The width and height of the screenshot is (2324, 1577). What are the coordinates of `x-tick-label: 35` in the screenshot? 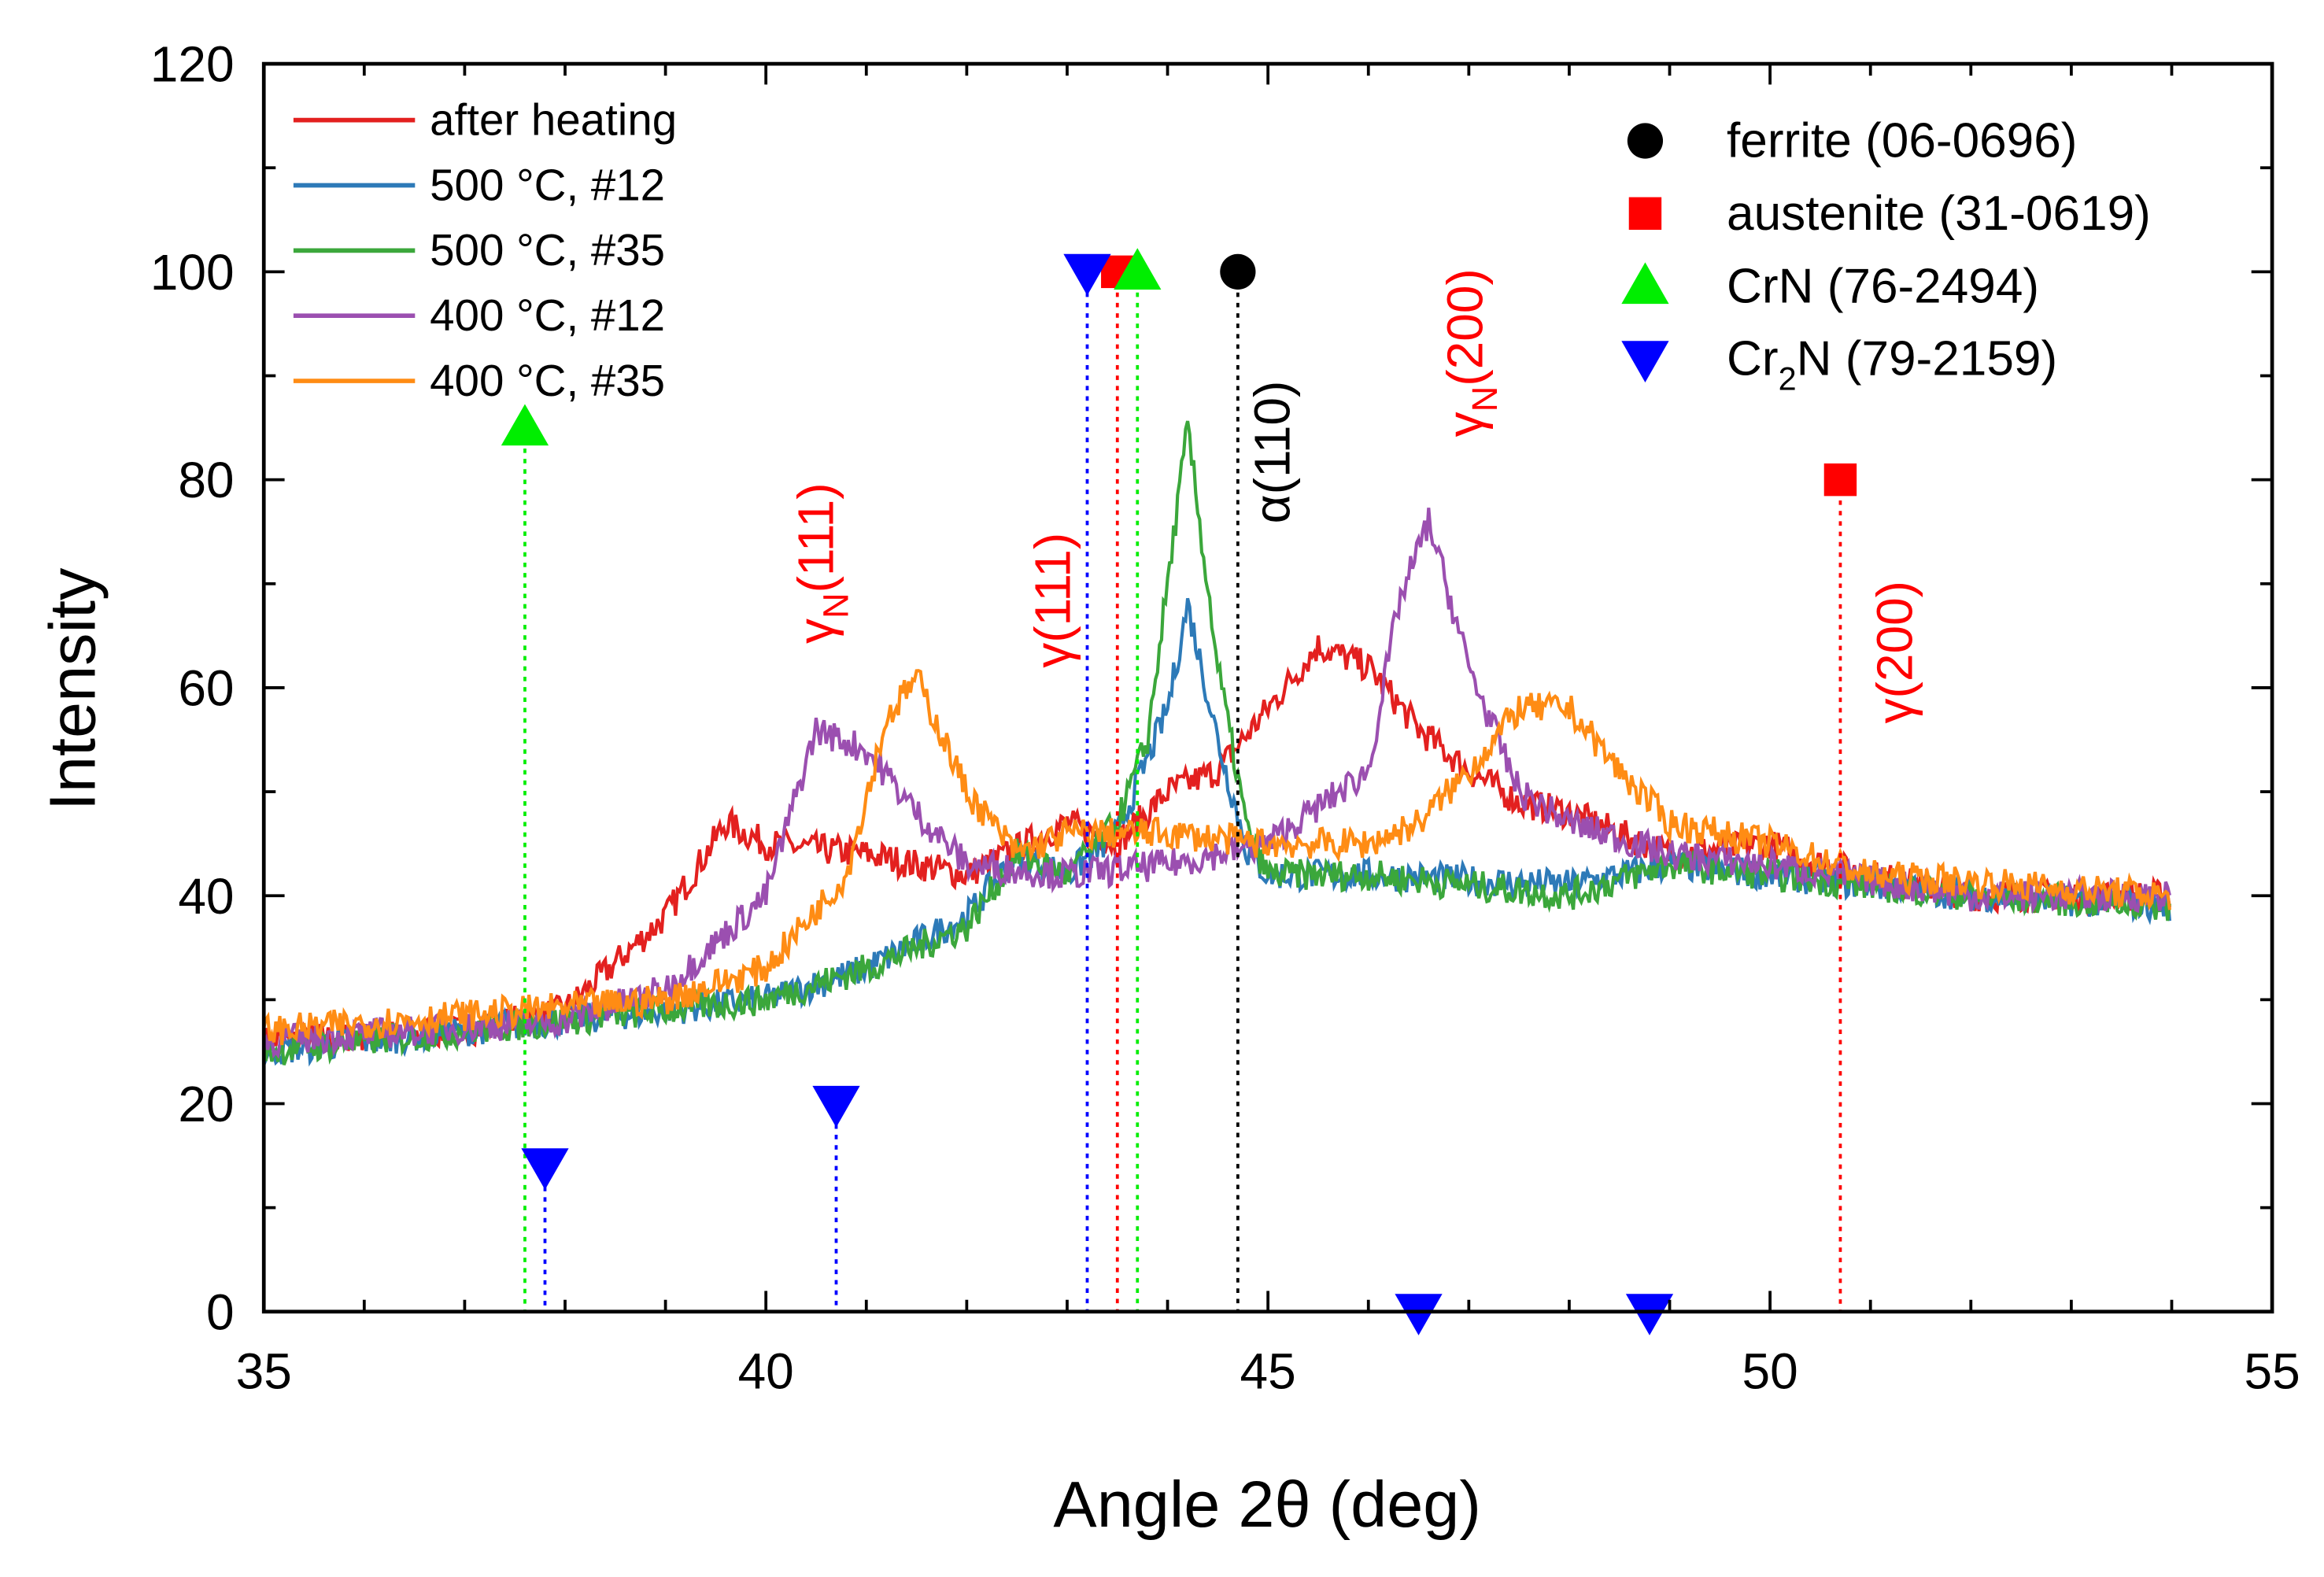 It's located at (264, 1371).